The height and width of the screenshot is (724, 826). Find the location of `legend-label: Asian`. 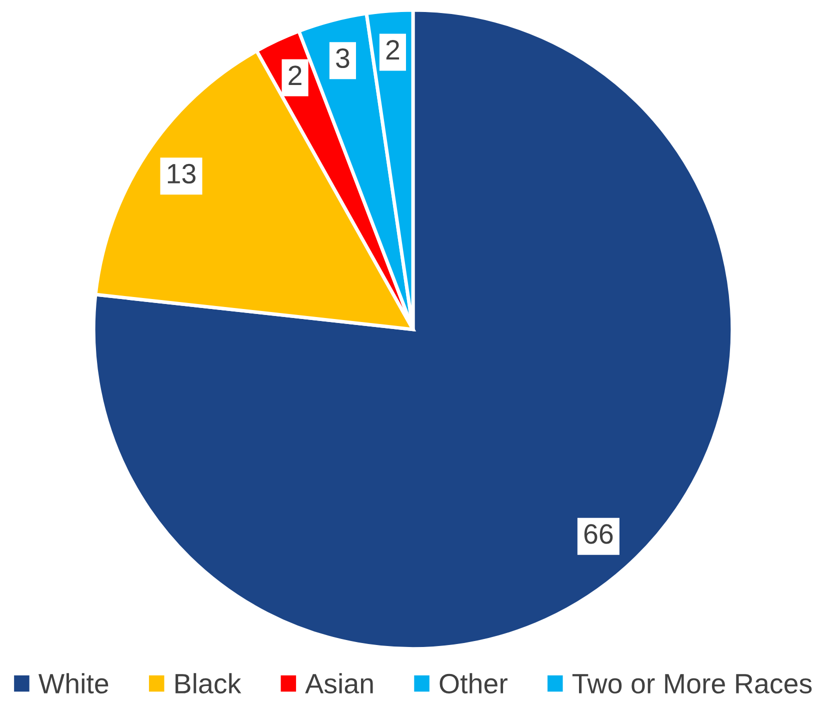

legend-label: Asian is located at coordinates (339, 683).